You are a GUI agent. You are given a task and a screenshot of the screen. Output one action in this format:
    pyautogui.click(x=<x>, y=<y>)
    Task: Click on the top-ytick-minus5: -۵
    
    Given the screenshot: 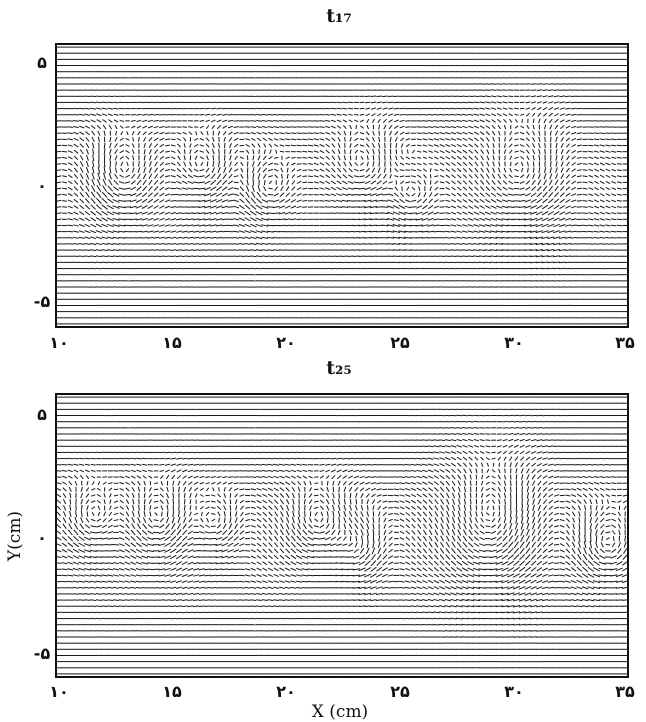 What is the action you would take?
    pyautogui.click(x=42, y=301)
    